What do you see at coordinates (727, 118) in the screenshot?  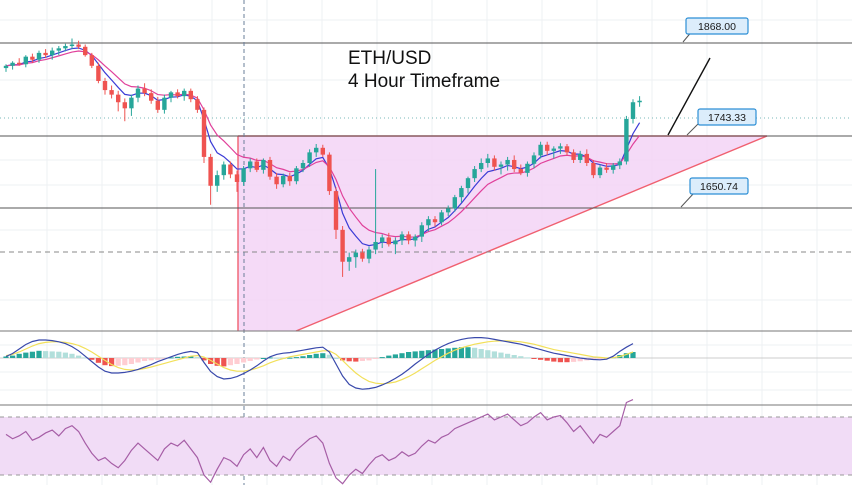 I see `label-1743-text: 1743.33` at bounding box center [727, 118].